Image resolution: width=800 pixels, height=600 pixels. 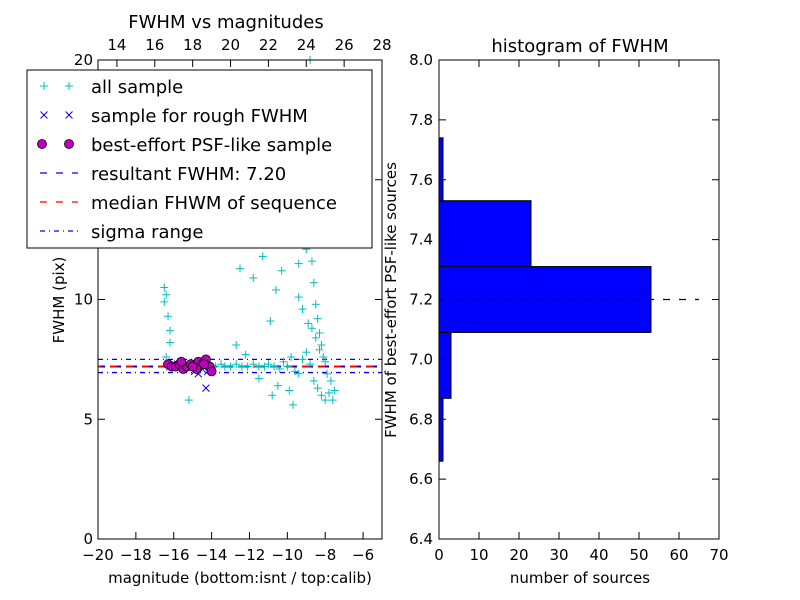 I want to click on legend-entry-resultant-fwhm: resultant FWHM: 7.20, so click(x=163, y=174).